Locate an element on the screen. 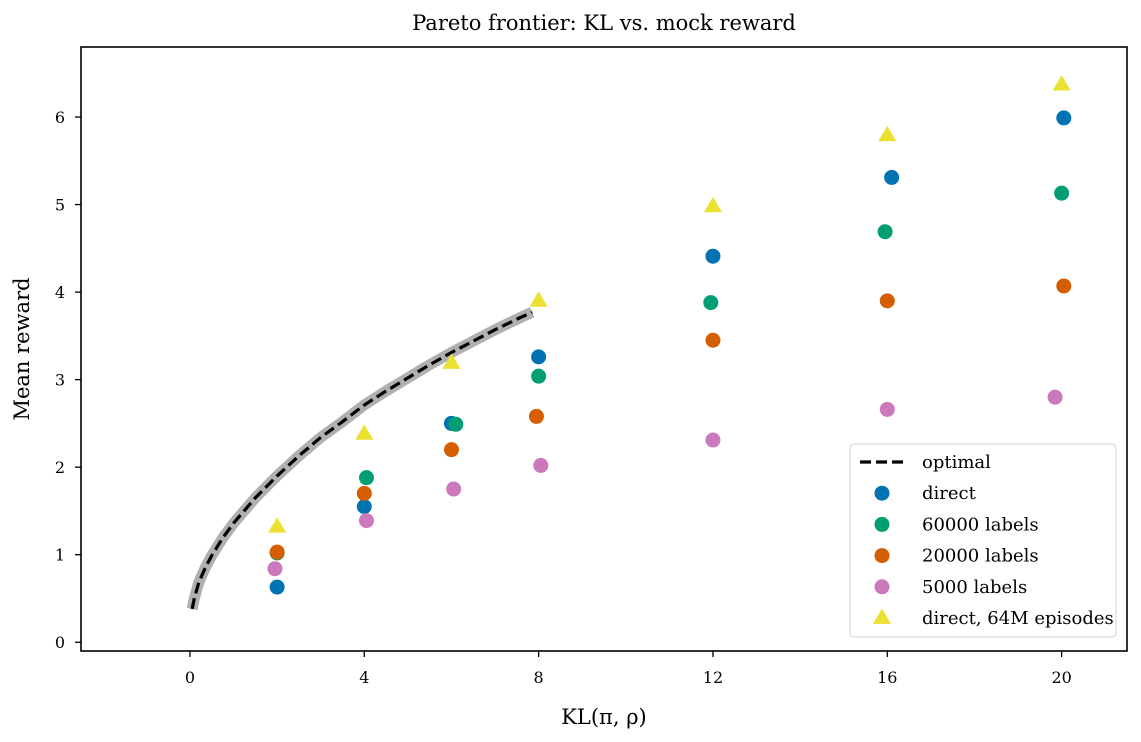 The height and width of the screenshot is (742, 1141). legend-direct-label: direct is located at coordinates (949, 493).